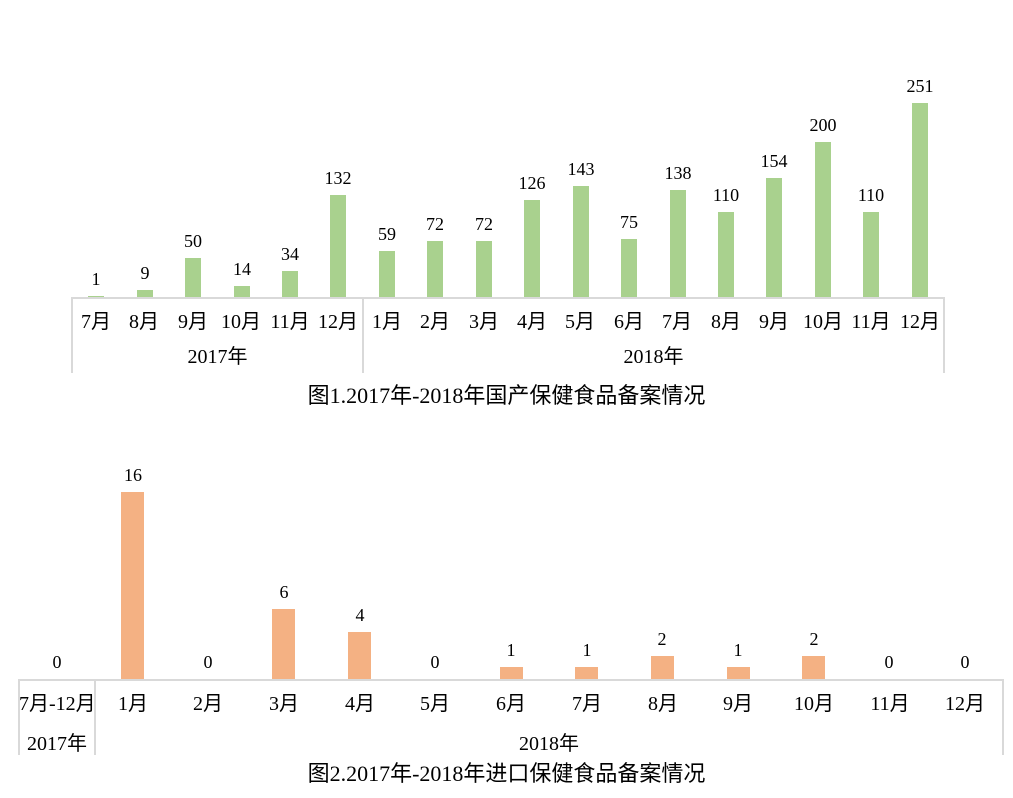  Describe the element at coordinates (920, 86) in the screenshot. I see `domestic-bar-value-label: 251` at that location.